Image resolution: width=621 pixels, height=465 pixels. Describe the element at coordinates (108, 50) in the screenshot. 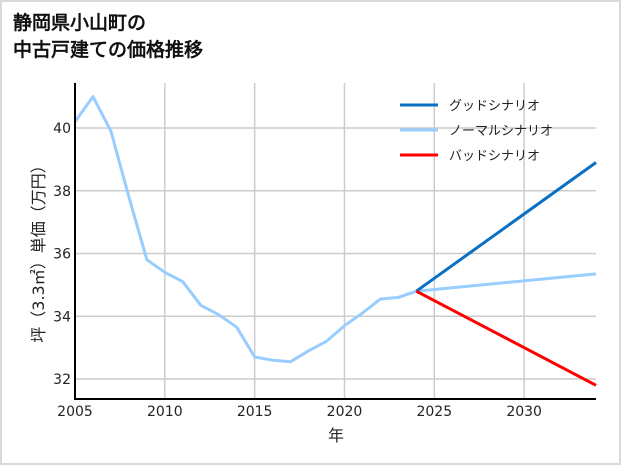

I see `title-line-2: 中古戸建ての価格推移` at that location.